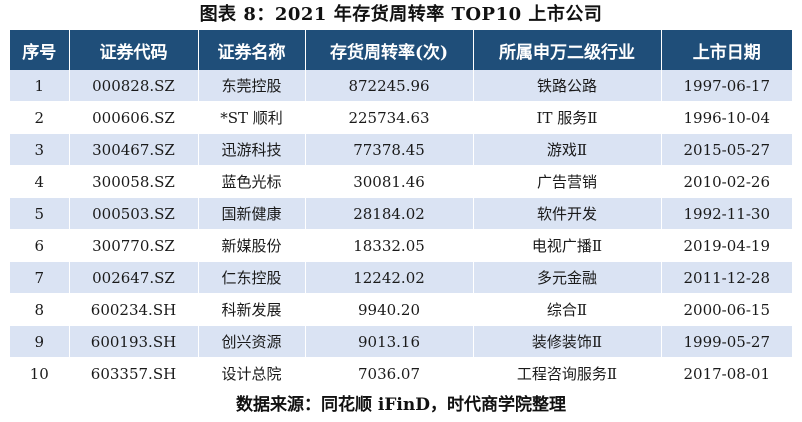 The width and height of the screenshot is (802, 422). I want to click on table-row: 8 600234.SH 科新发展 9940.20 综合Ⅱ 2000-06-15, so click(401, 309).